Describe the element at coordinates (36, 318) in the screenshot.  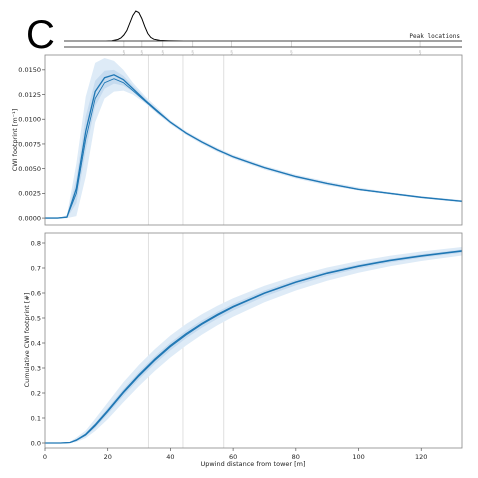
I see `y-tick-label: 0.5` at that location.